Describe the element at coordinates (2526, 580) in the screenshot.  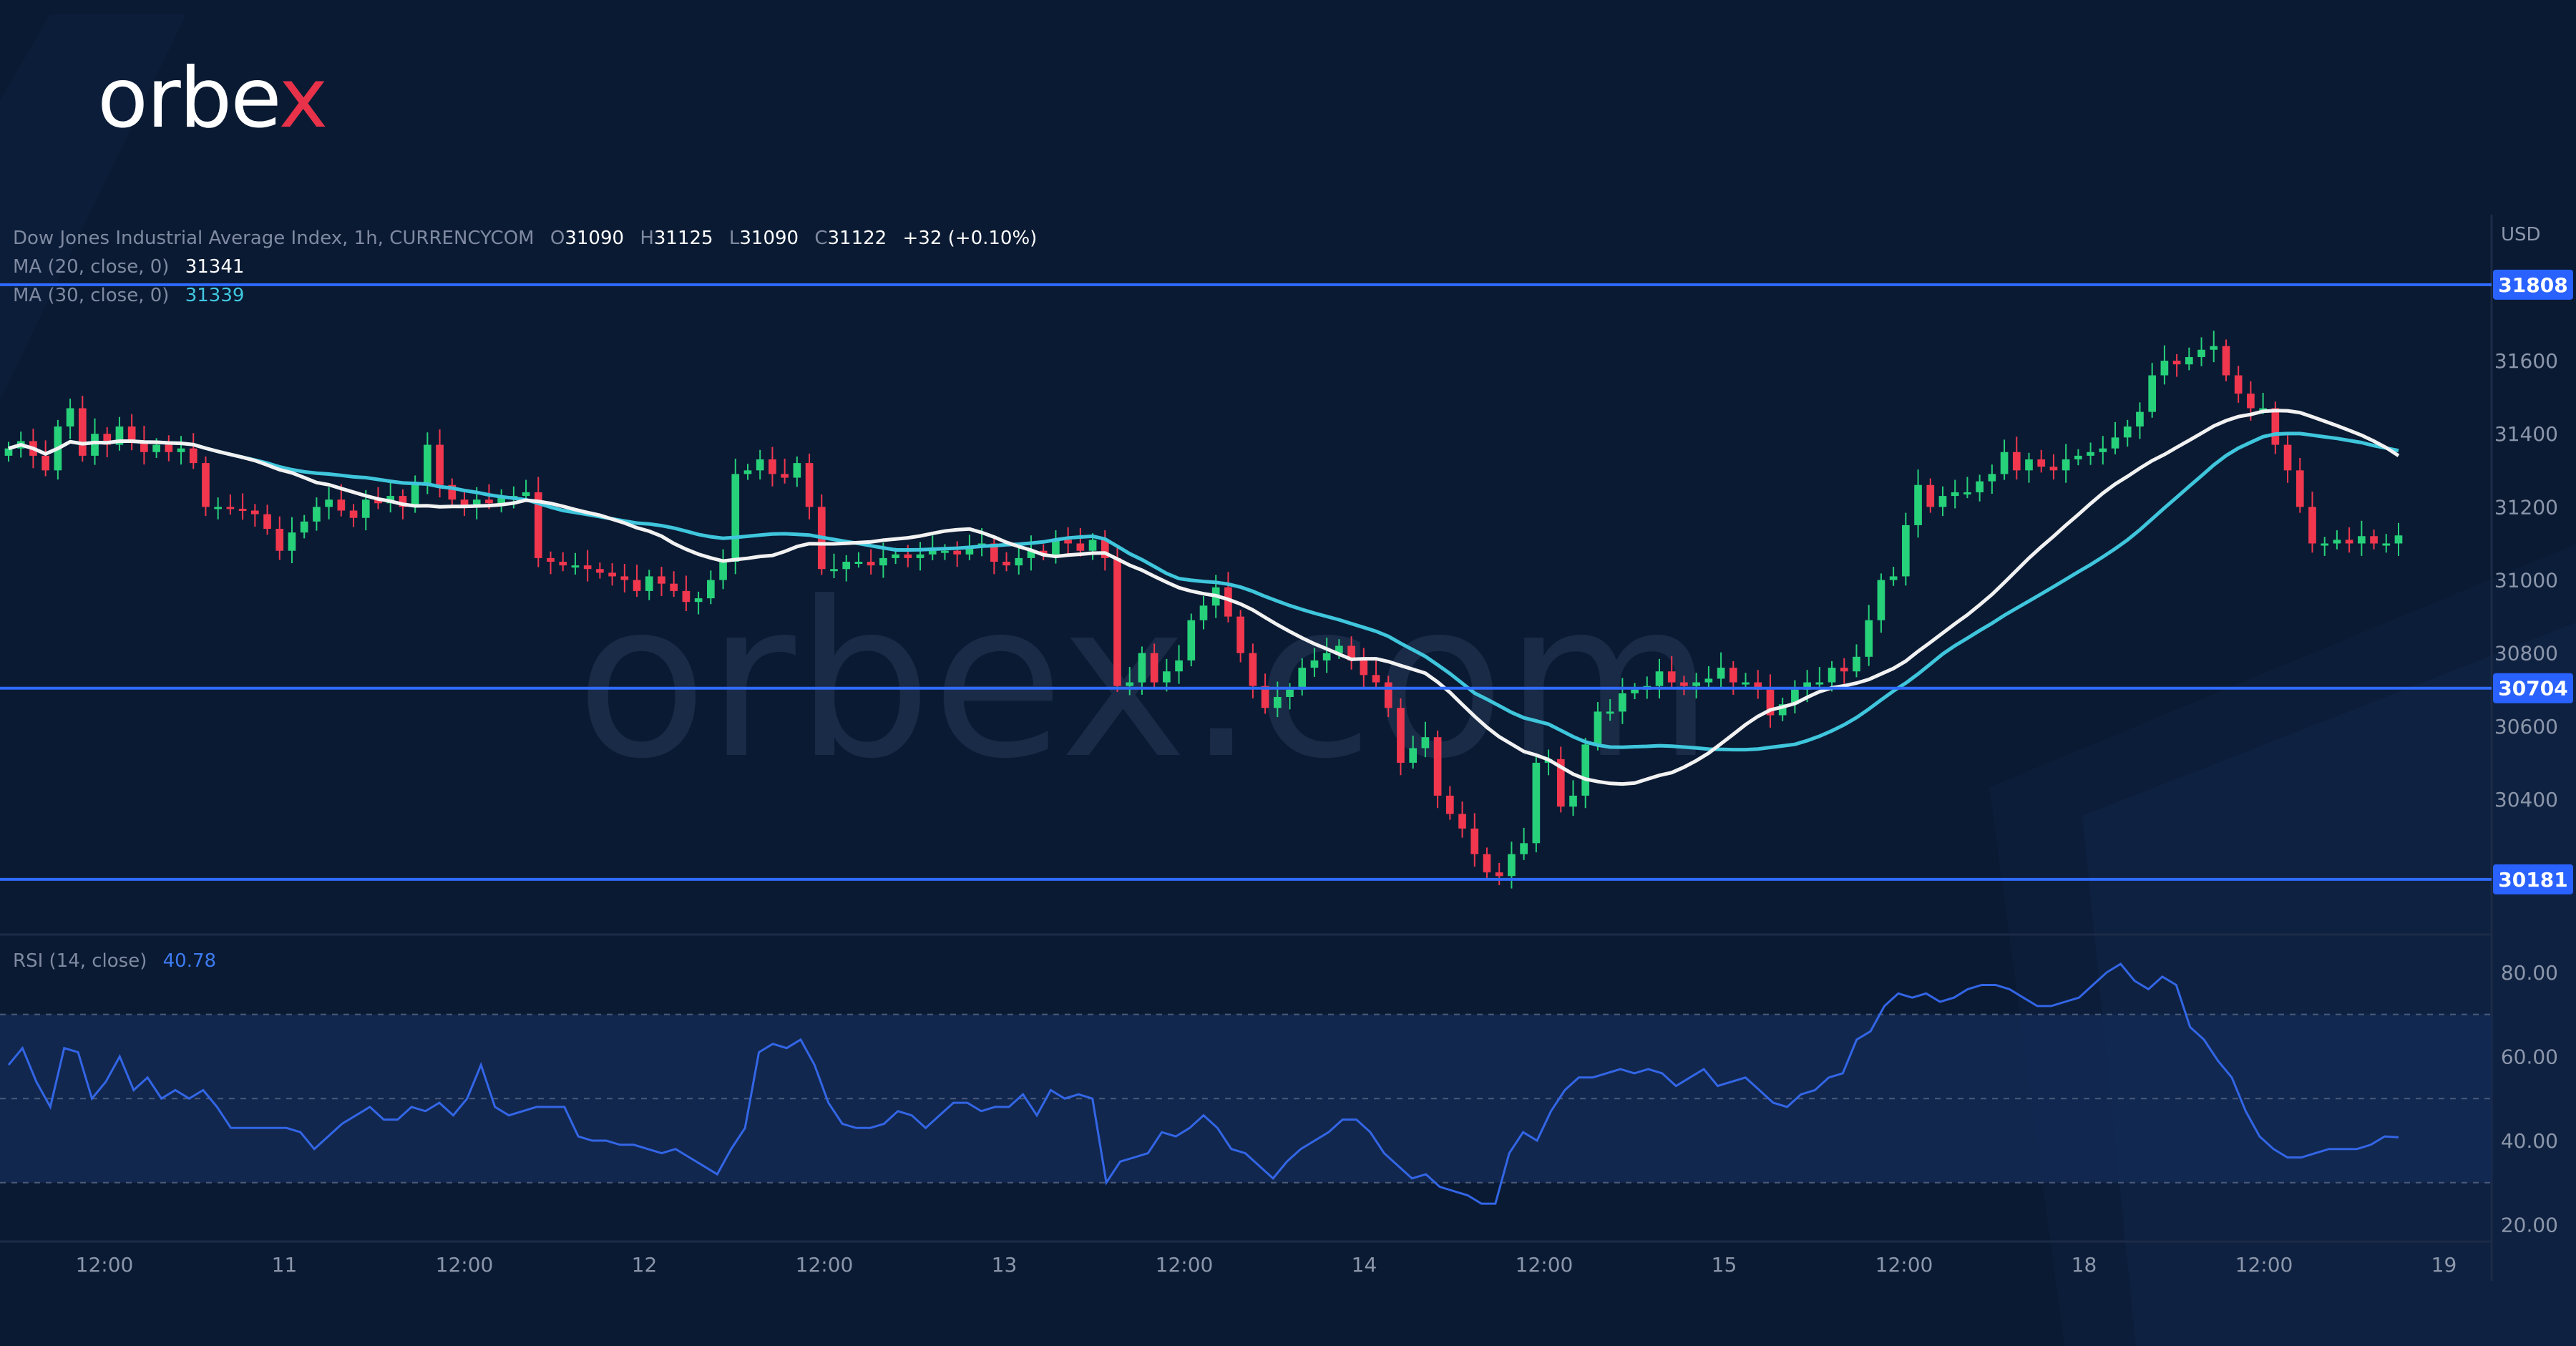
I see `price-tick-label: 31000` at that location.